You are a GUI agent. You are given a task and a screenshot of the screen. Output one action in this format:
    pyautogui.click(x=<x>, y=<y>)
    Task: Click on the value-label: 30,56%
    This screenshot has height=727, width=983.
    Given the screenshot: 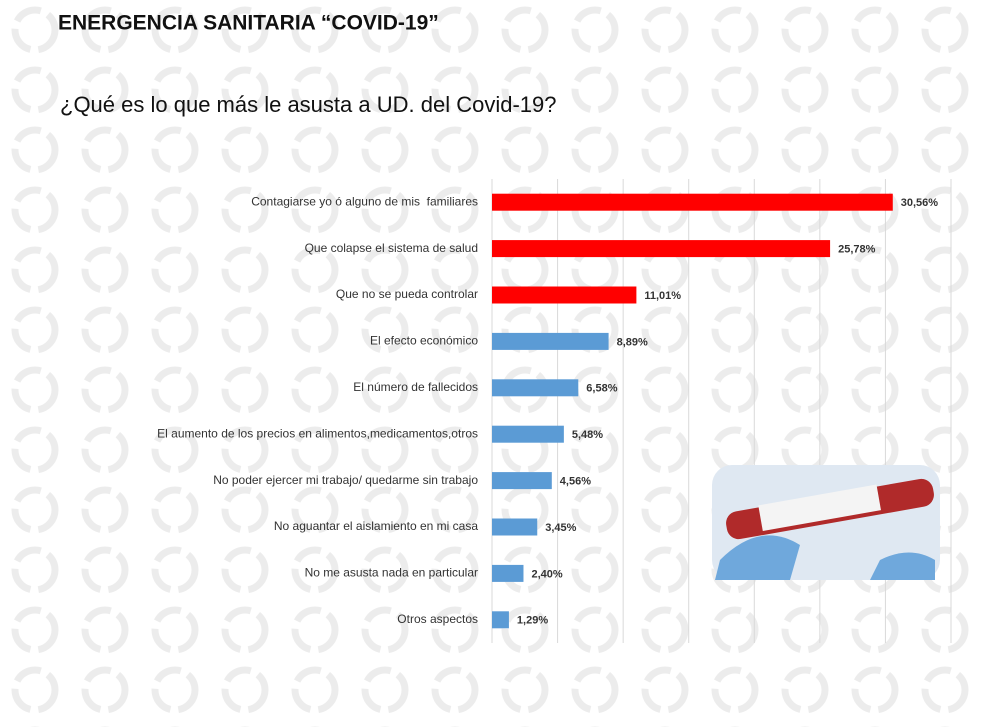 What is the action you would take?
    pyautogui.click(x=920, y=203)
    